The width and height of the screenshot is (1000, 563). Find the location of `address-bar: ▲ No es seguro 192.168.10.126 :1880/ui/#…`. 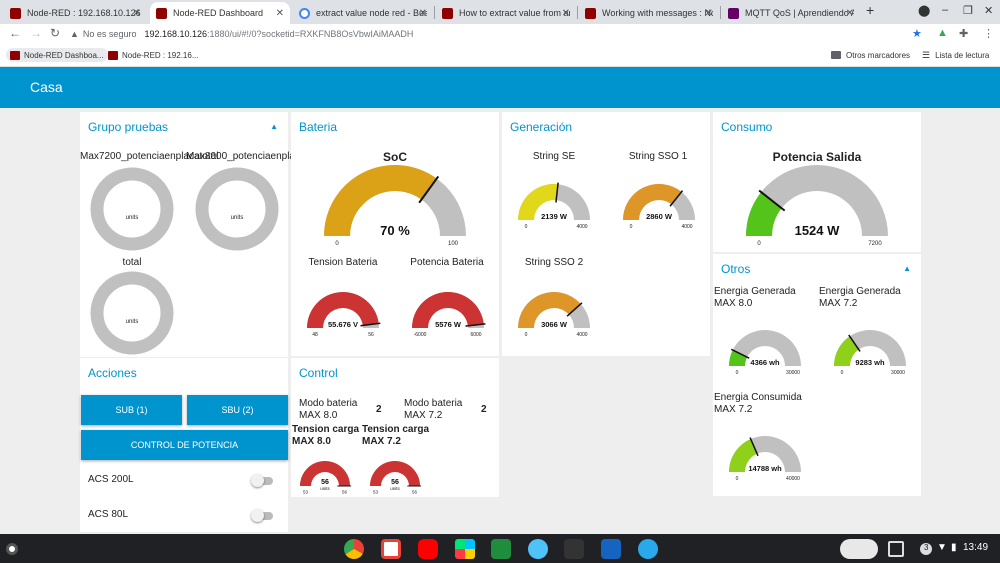

address-bar: ▲ No es seguro 192.168.10.126 :1880/ui/#… is located at coordinates (495, 34).